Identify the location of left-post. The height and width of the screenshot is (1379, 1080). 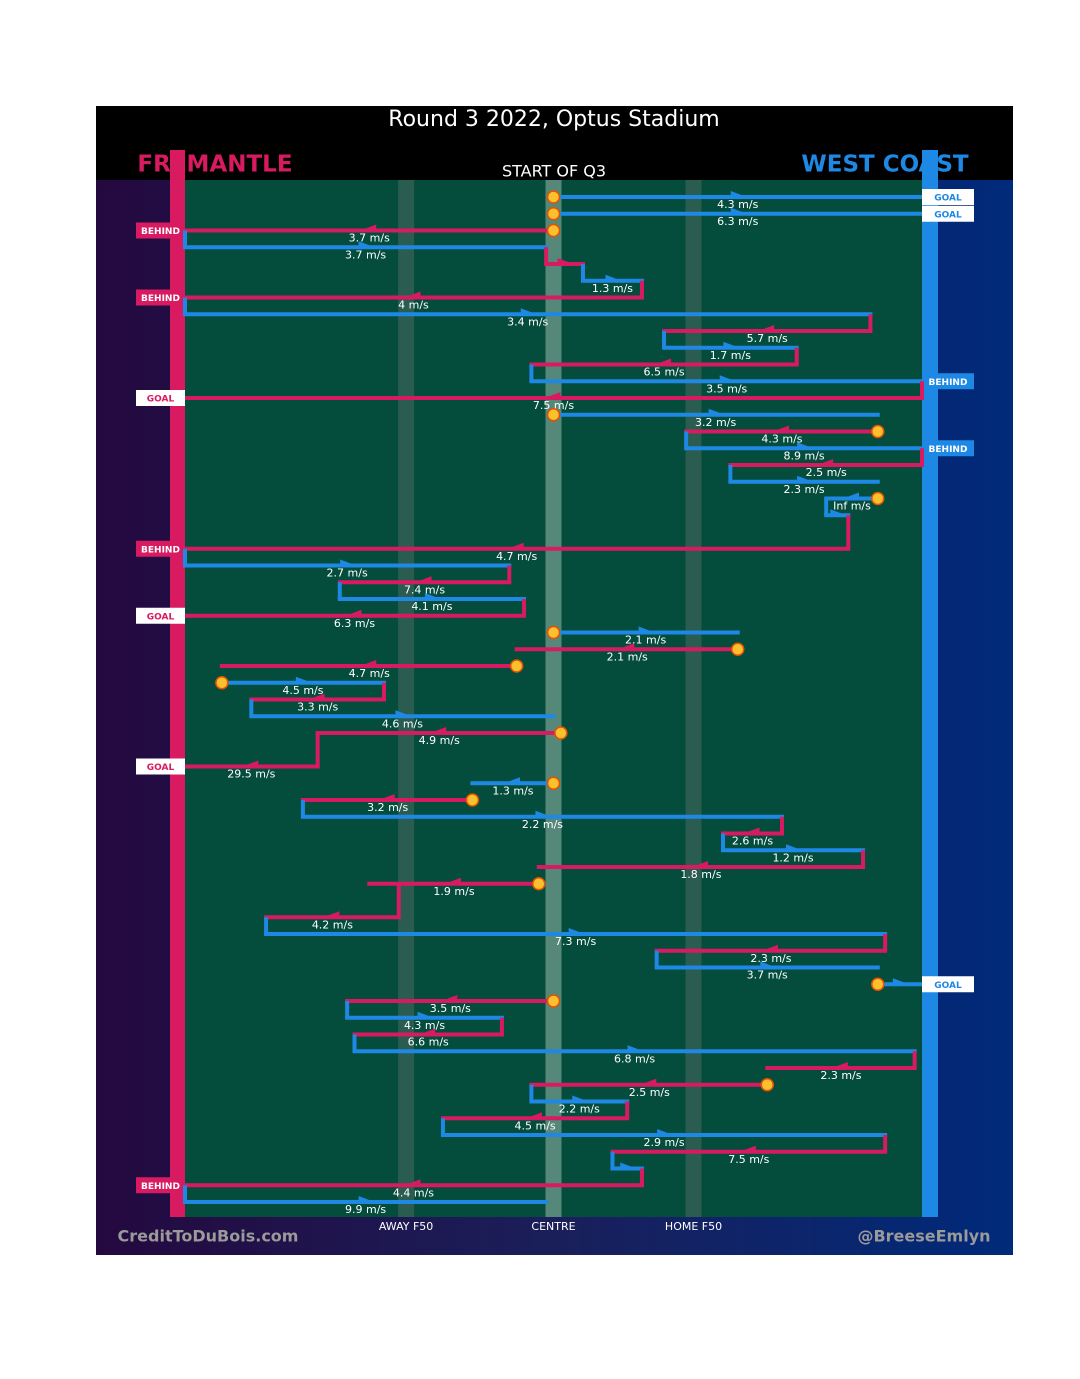
(177, 683).